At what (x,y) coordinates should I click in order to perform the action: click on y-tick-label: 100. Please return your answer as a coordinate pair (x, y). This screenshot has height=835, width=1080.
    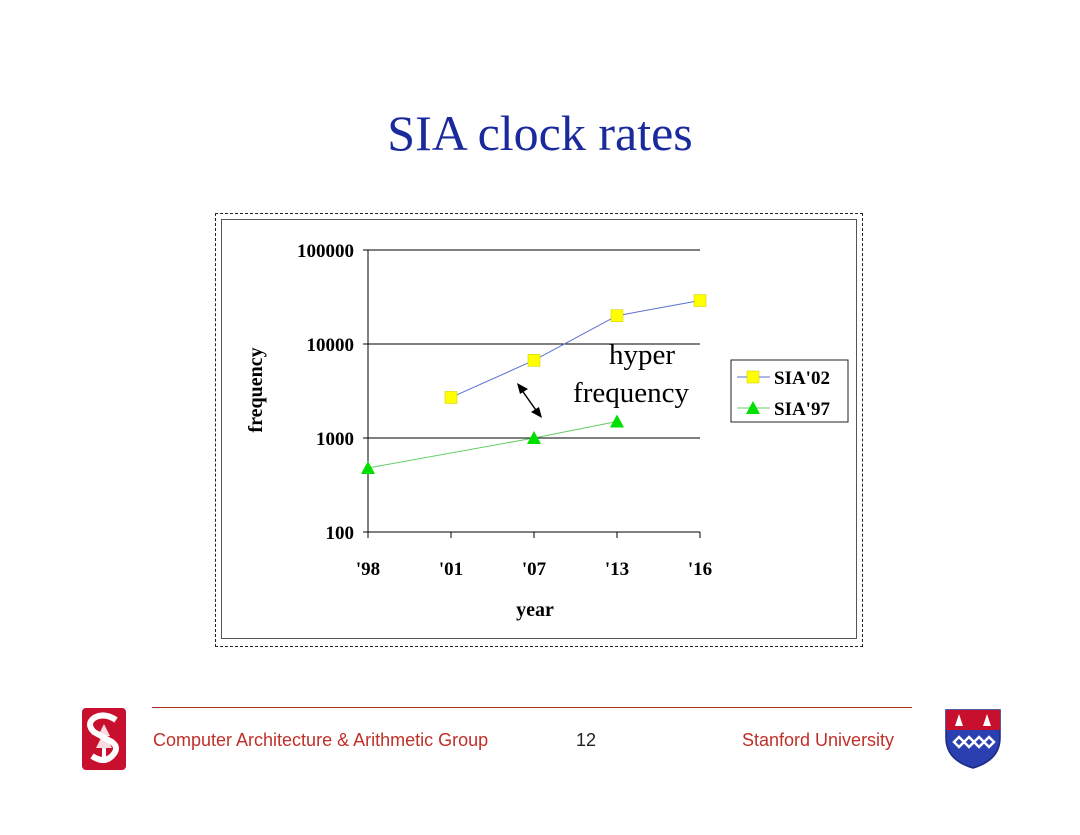
    Looking at the image, I should click on (340, 533).